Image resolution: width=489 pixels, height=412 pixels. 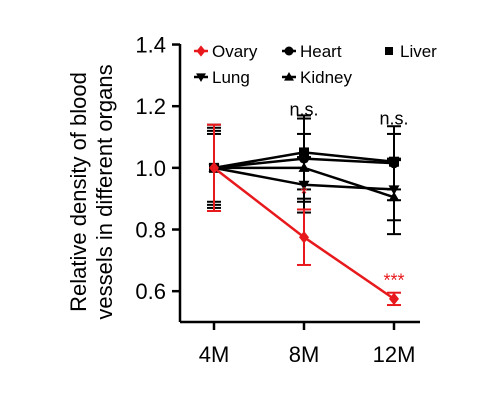 What do you see at coordinates (231, 77) in the screenshot?
I see `legend-label: Lung` at bounding box center [231, 77].